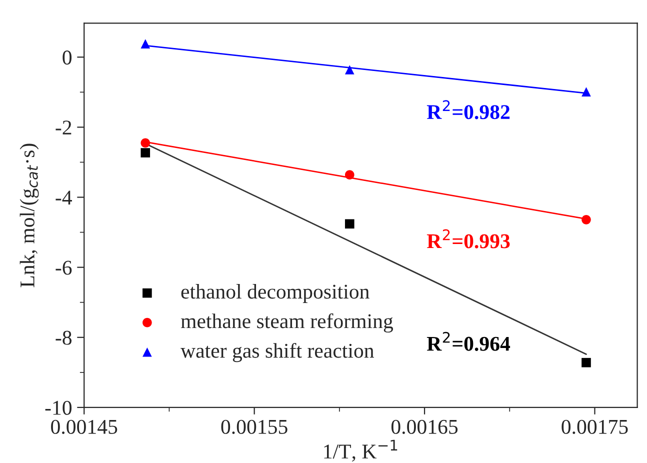 The width and height of the screenshot is (647, 463). I want to click on y-tick-label: -10, so click(58, 407).